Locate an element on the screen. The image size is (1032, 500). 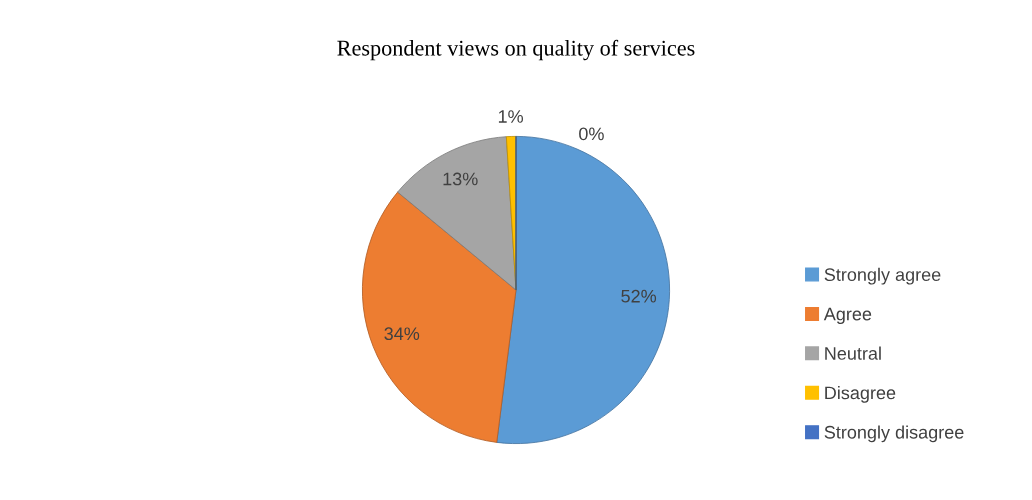
legend-label: Agree is located at coordinates (847, 316).